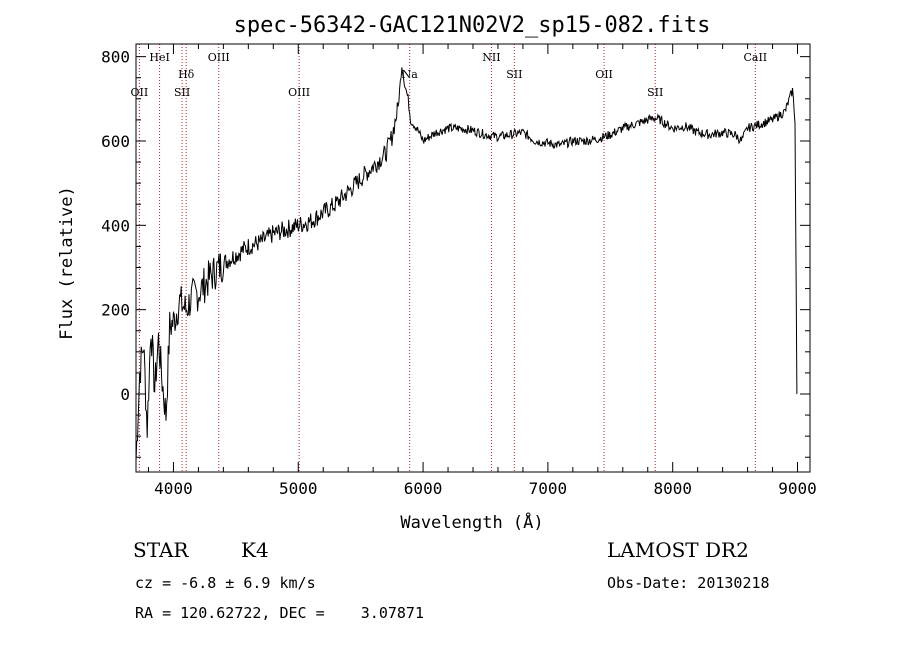 The width and height of the screenshot is (900, 649). What do you see at coordinates (298, 488) in the screenshot?
I see `x-tick-label: 5000` at bounding box center [298, 488].